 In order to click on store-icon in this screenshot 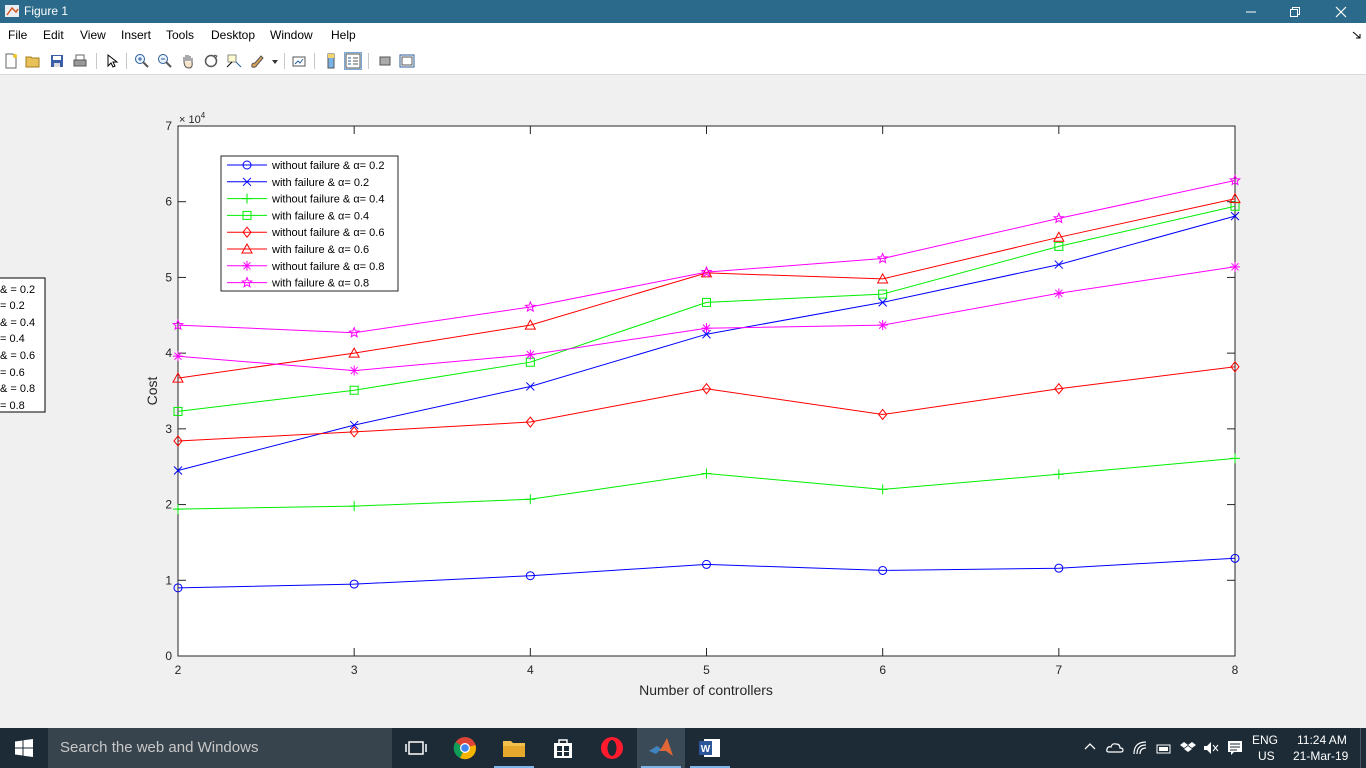, I will do `click(563, 748)`.